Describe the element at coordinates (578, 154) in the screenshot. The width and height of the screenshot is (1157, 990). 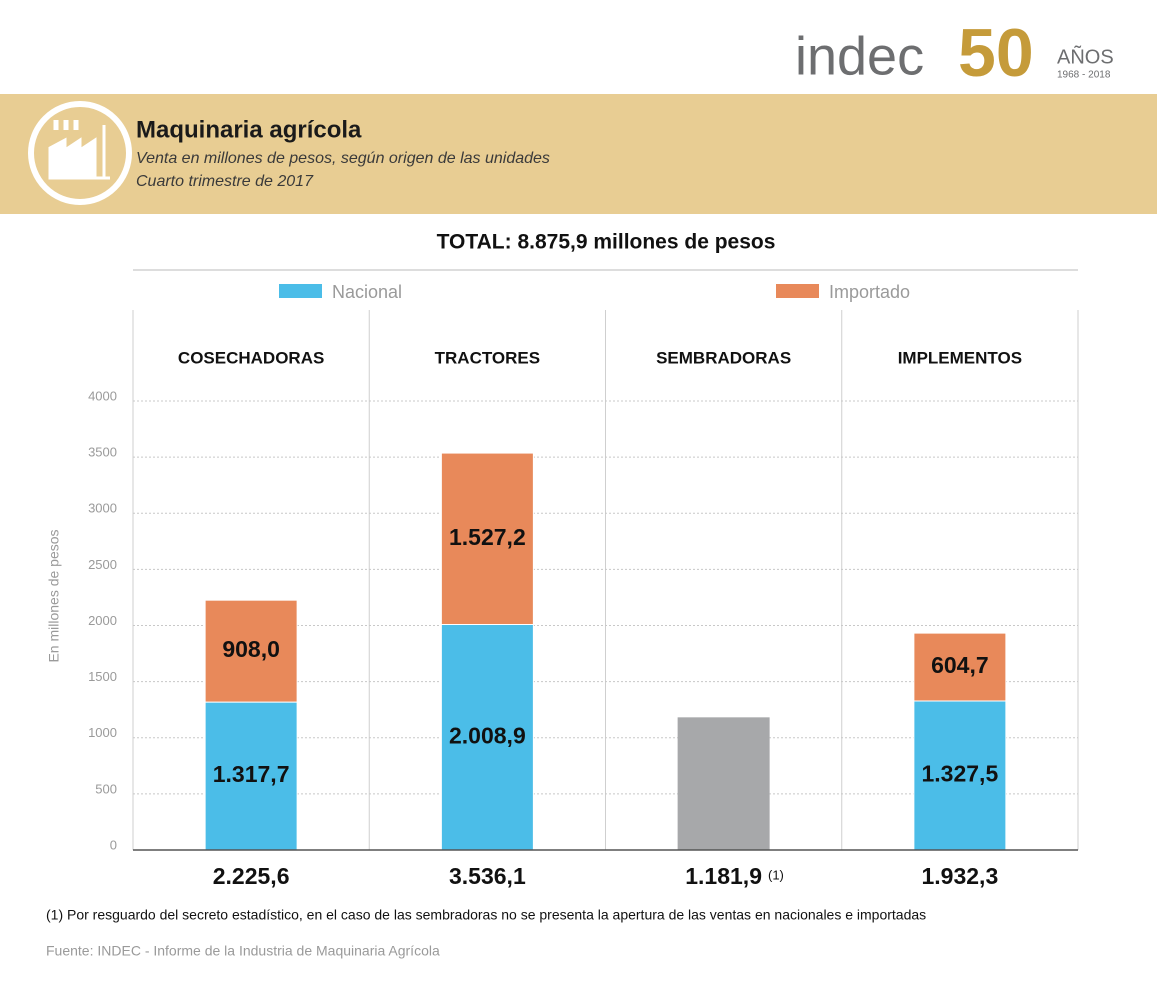
I see `header-band` at that location.